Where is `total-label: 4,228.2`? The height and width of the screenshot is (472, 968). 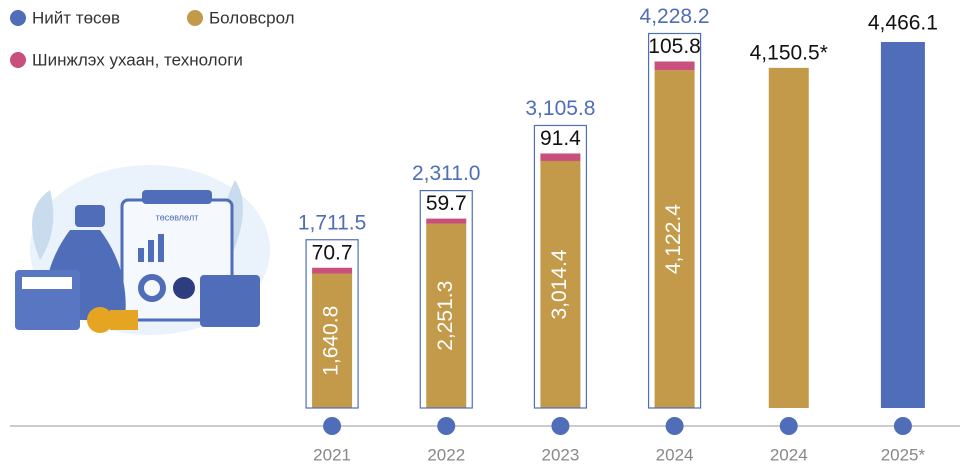
total-label: 4,228.2 is located at coordinates (675, 16).